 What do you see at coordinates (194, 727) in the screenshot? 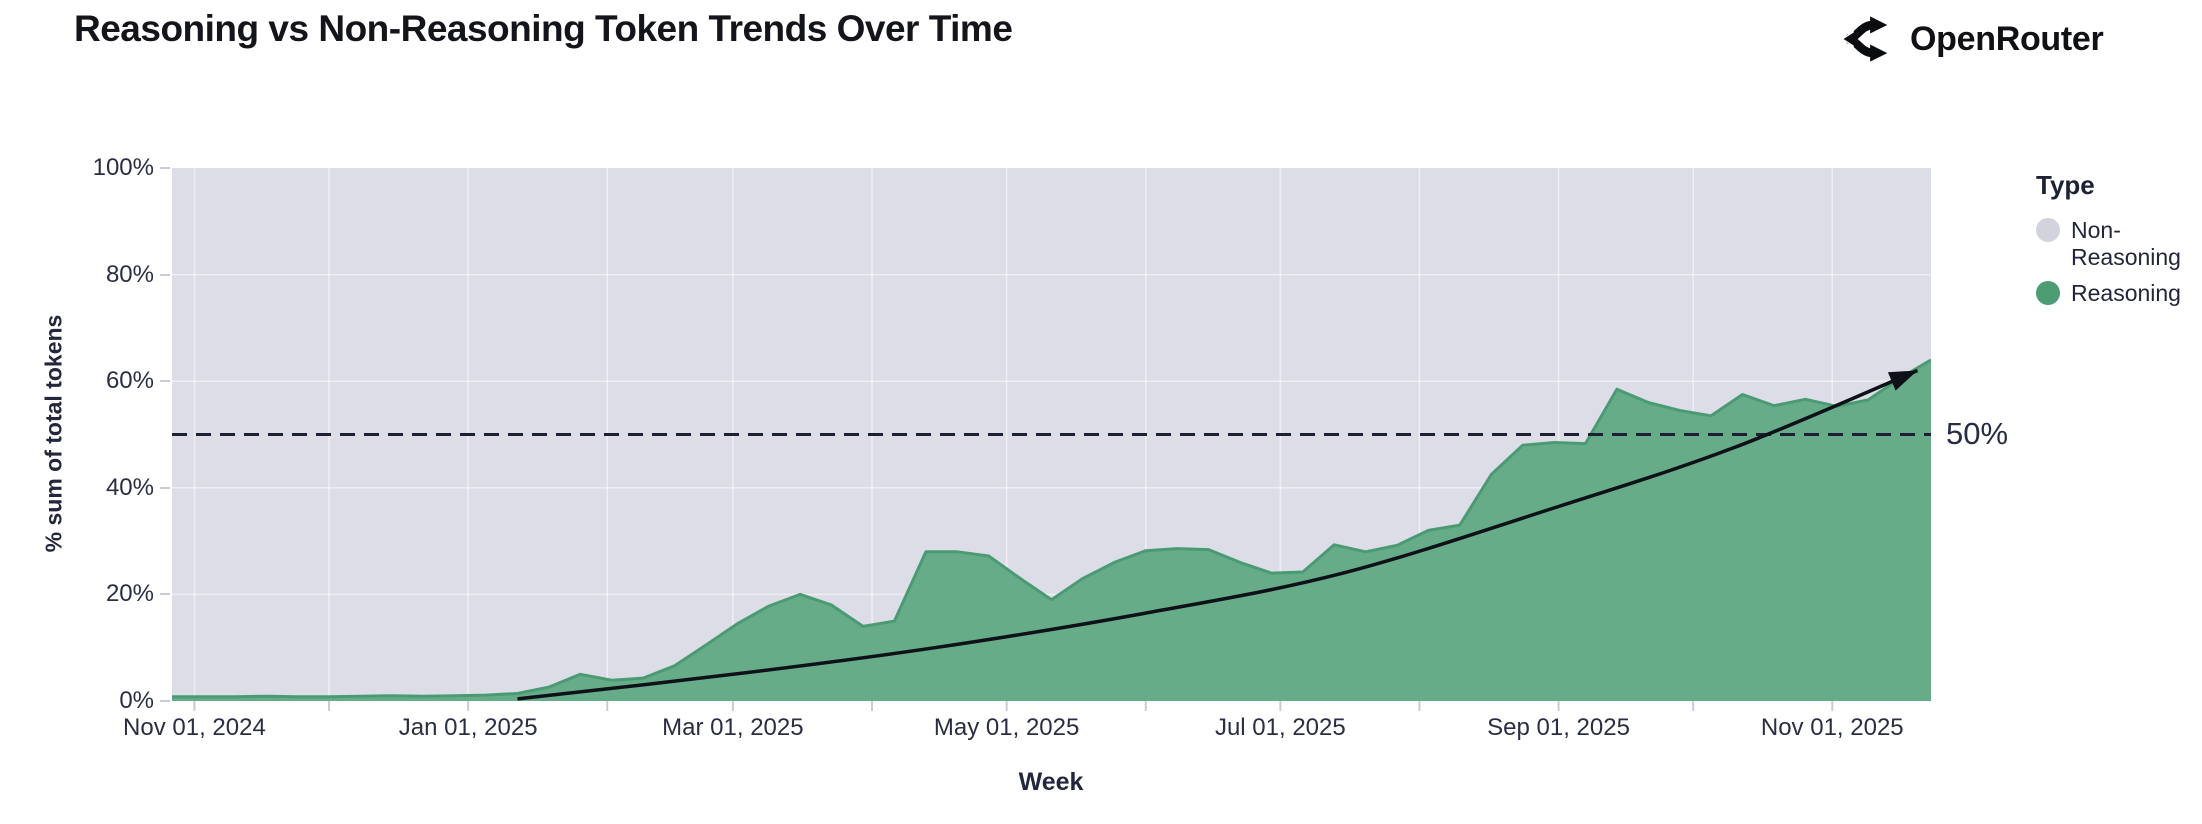
I see `x-tick-label: Nov 01, 2024` at bounding box center [194, 727].